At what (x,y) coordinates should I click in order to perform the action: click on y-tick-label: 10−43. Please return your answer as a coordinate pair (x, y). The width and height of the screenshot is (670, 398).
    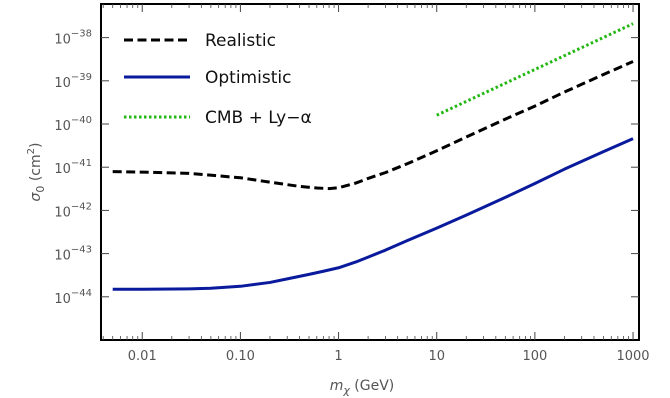
    Looking at the image, I should click on (73, 254).